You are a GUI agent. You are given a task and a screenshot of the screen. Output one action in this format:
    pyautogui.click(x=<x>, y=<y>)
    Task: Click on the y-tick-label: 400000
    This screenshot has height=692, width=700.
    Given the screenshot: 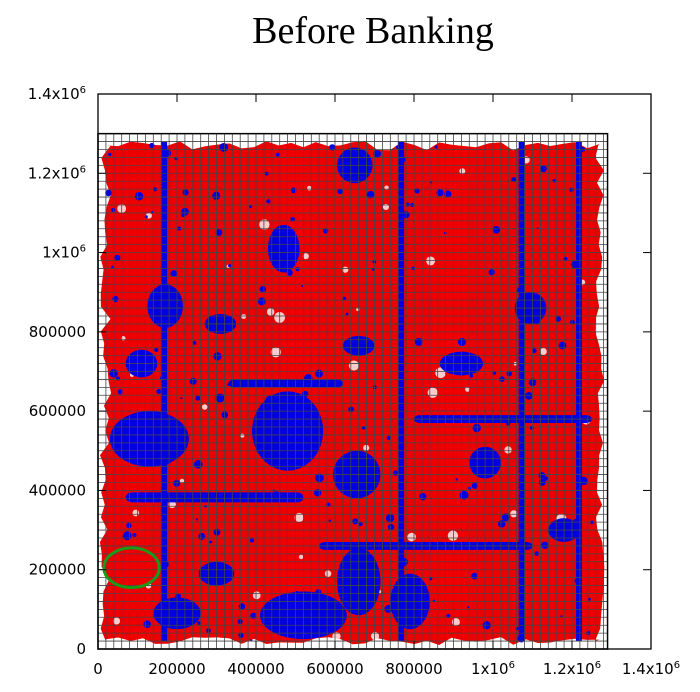 What is the action you would take?
    pyautogui.click(x=57, y=490)
    